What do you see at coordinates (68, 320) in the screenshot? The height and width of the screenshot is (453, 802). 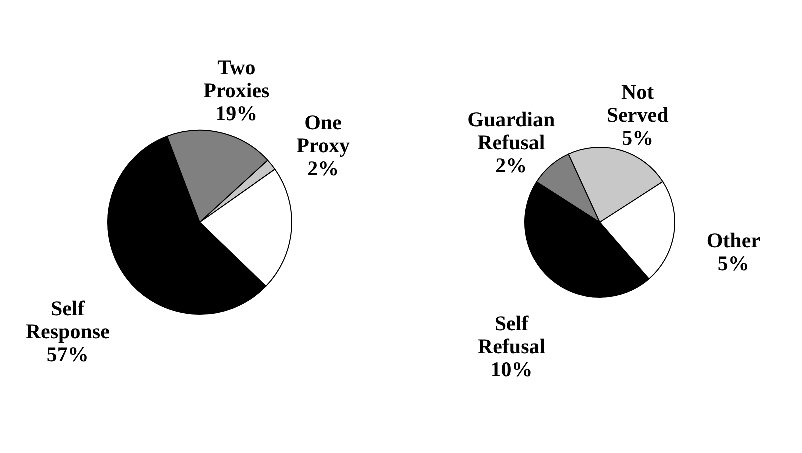 I see `slice-label: Self Response` at bounding box center [68, 320].